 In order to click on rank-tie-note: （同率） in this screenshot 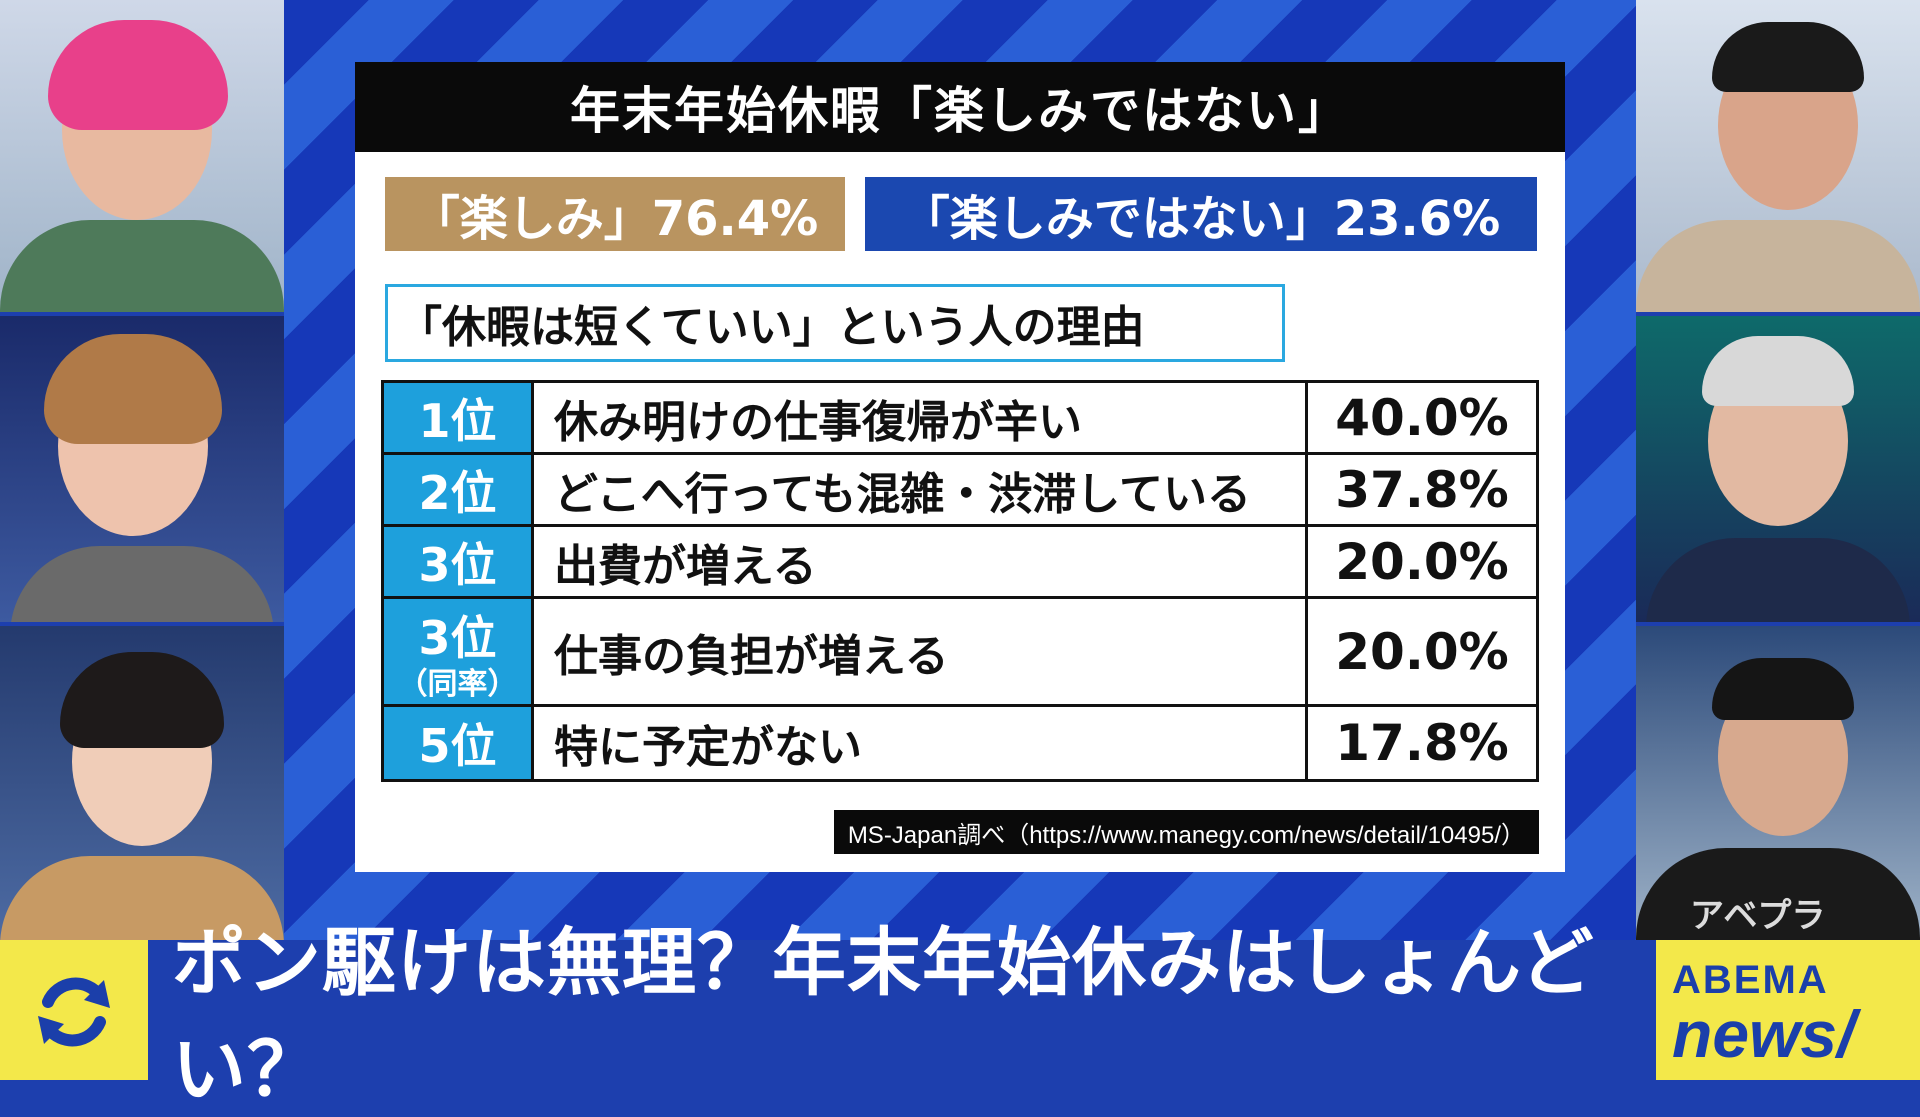, I will do `click(457, 684)`.